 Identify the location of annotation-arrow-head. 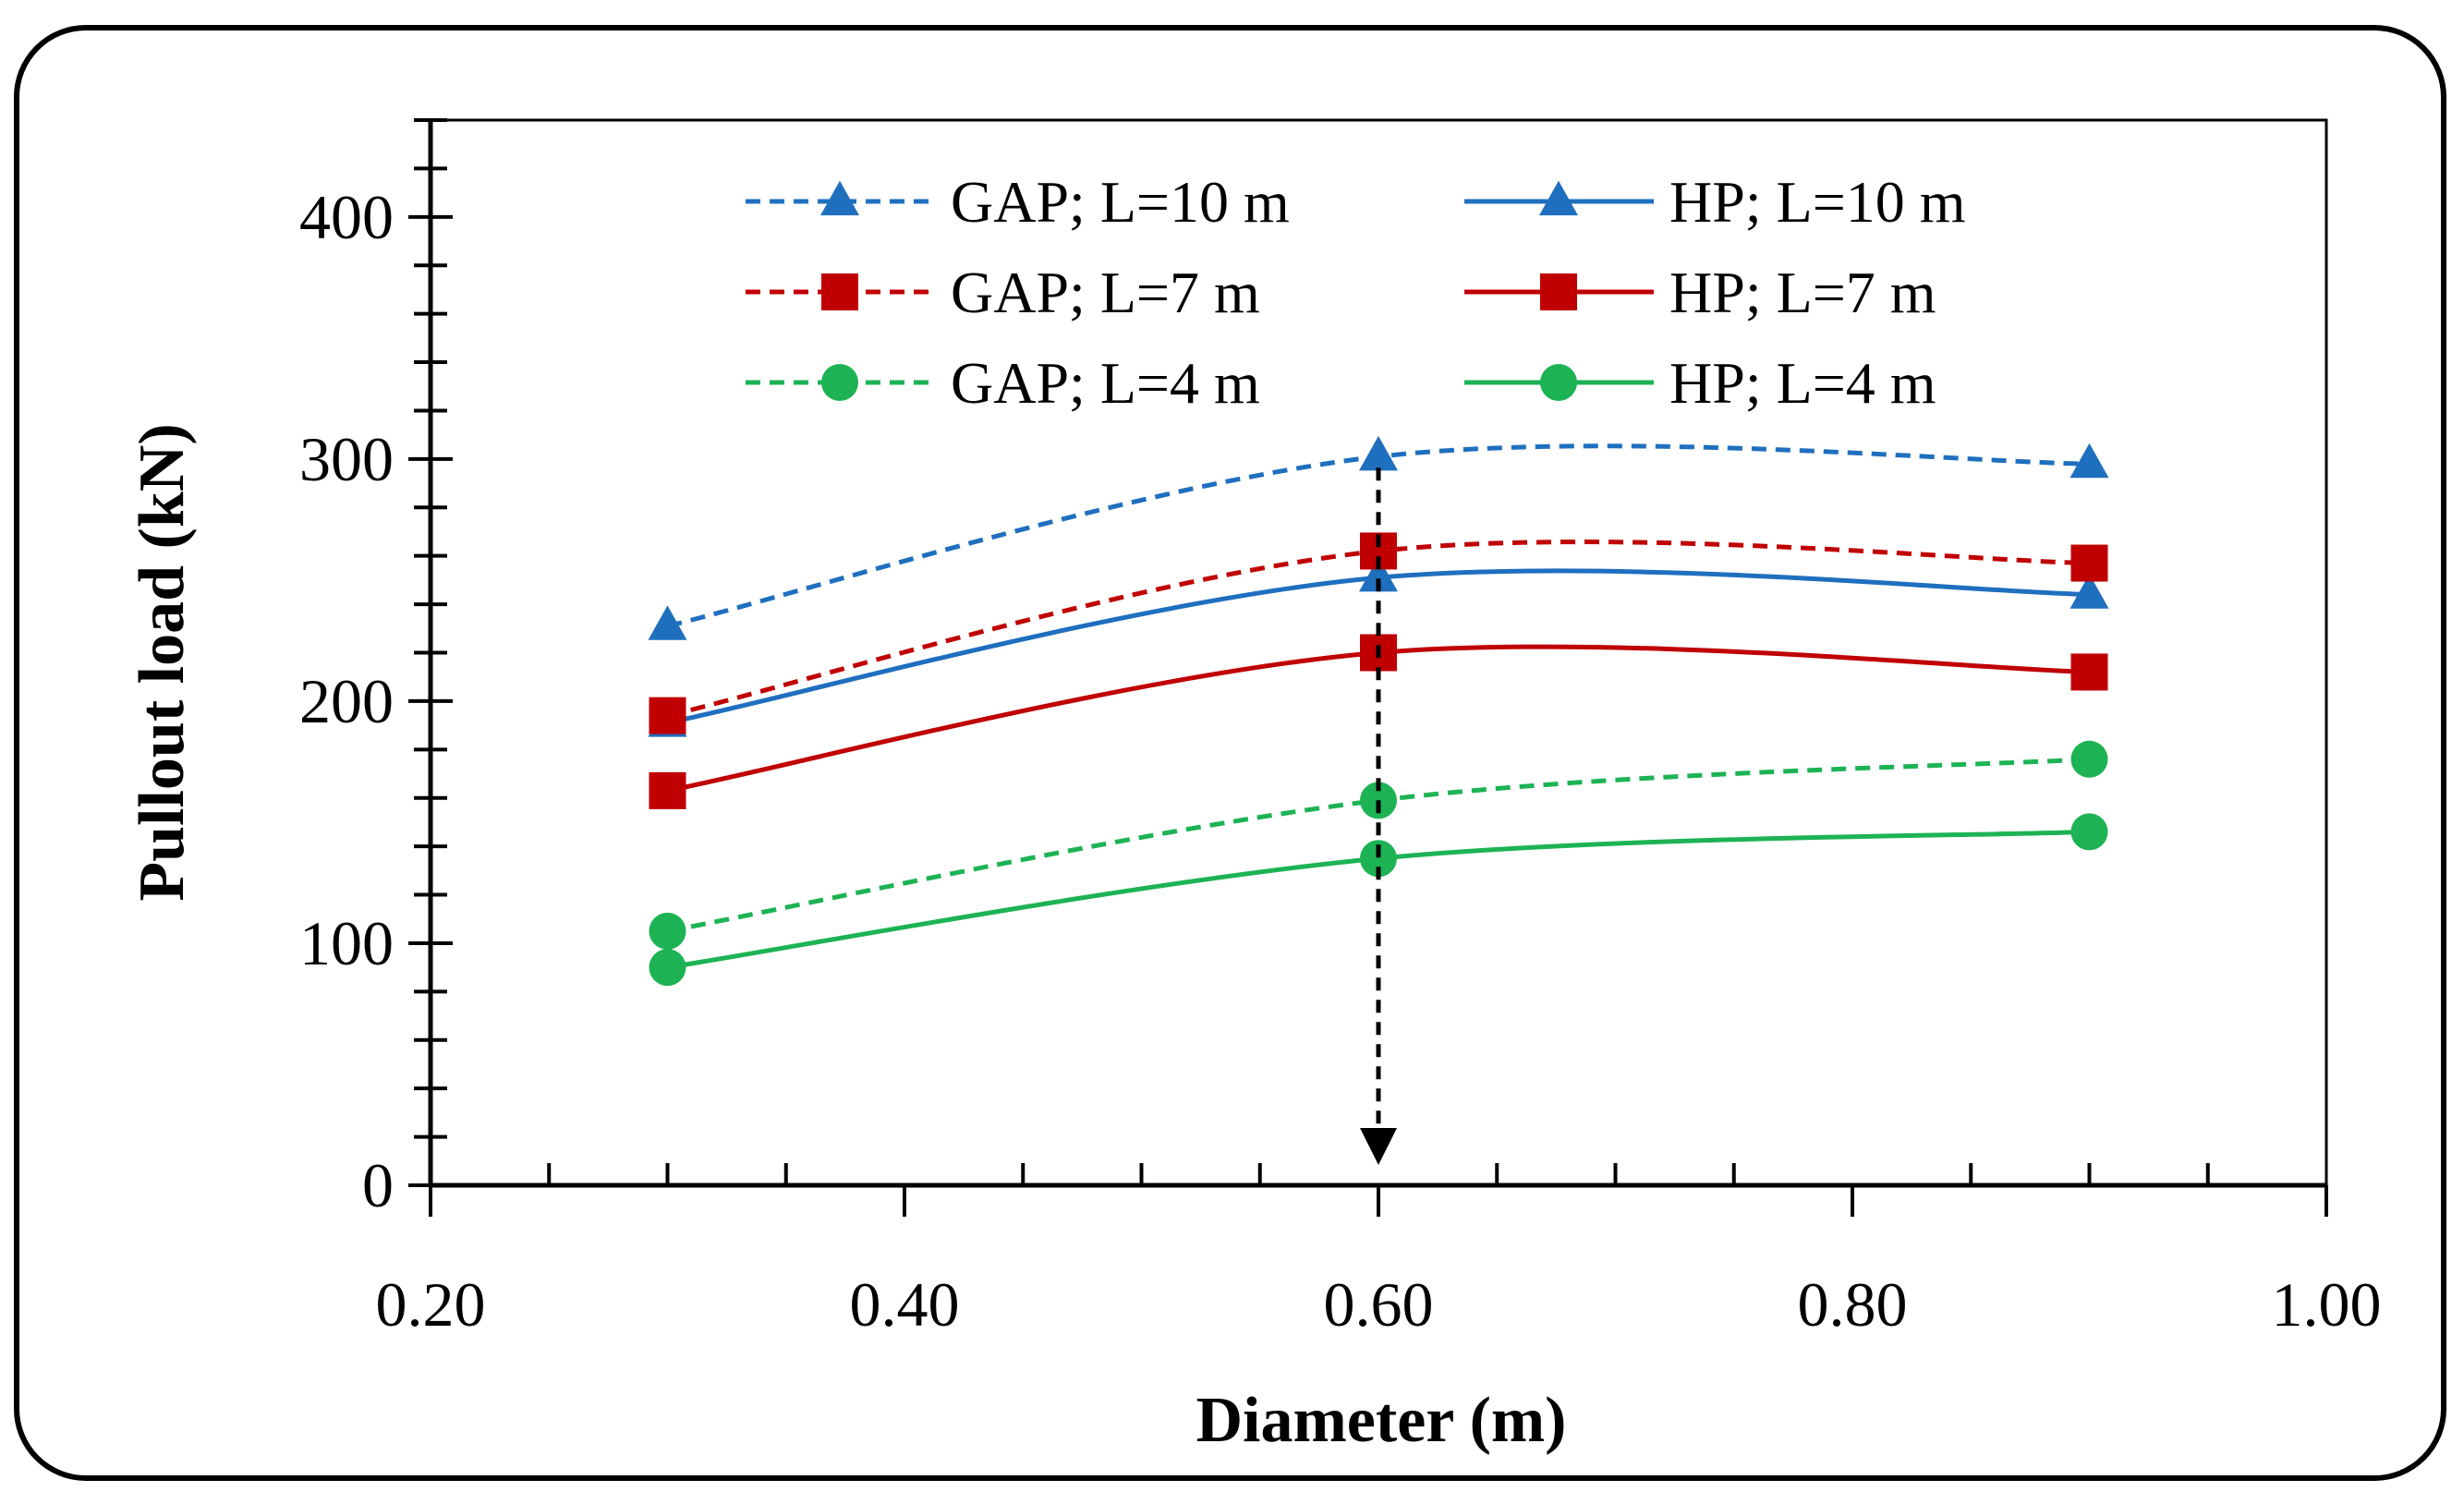
(1378, 1146).